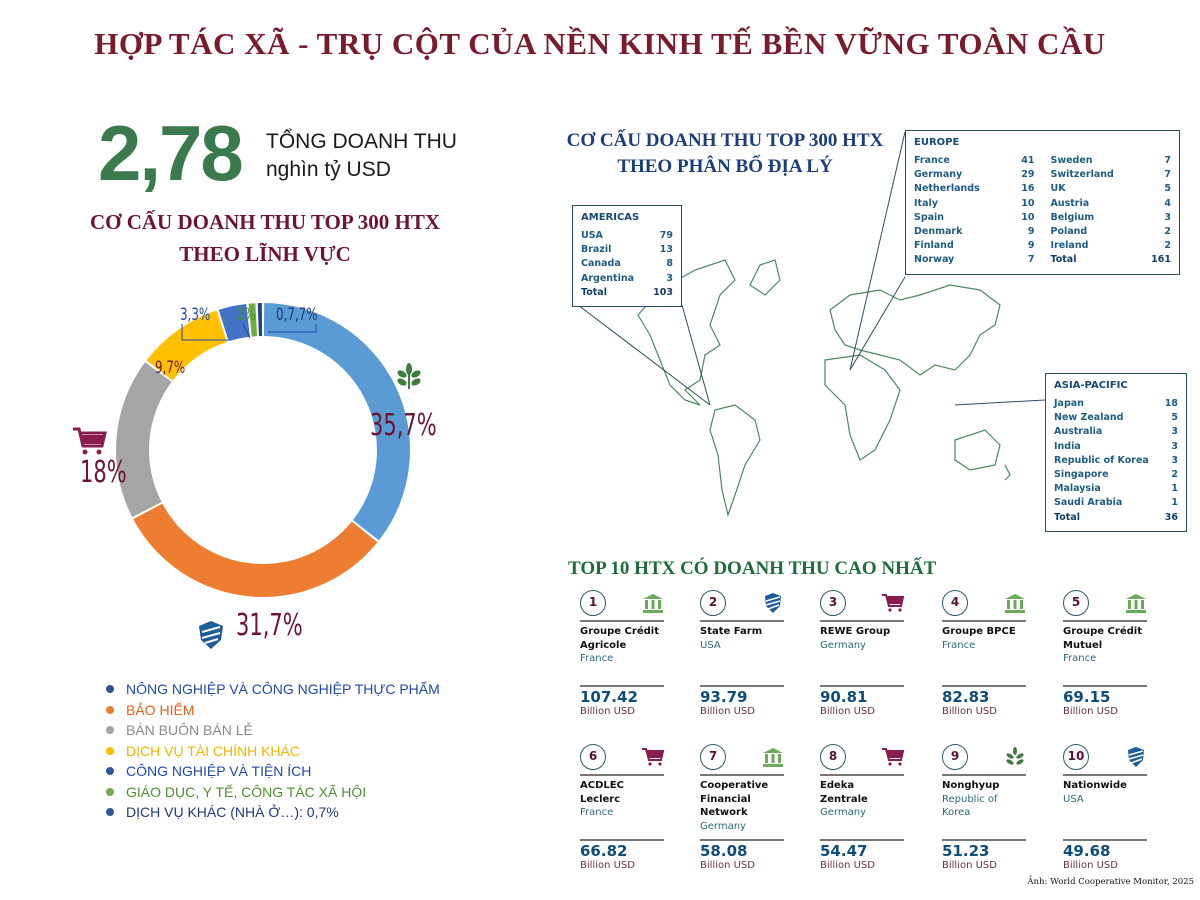 The height and width of the screenshot is (900, 1200). What do you see at coordinates (297, 315) in the screenshot?
I see `data-label: 0,7,7%` at bounding box center [297, 315].